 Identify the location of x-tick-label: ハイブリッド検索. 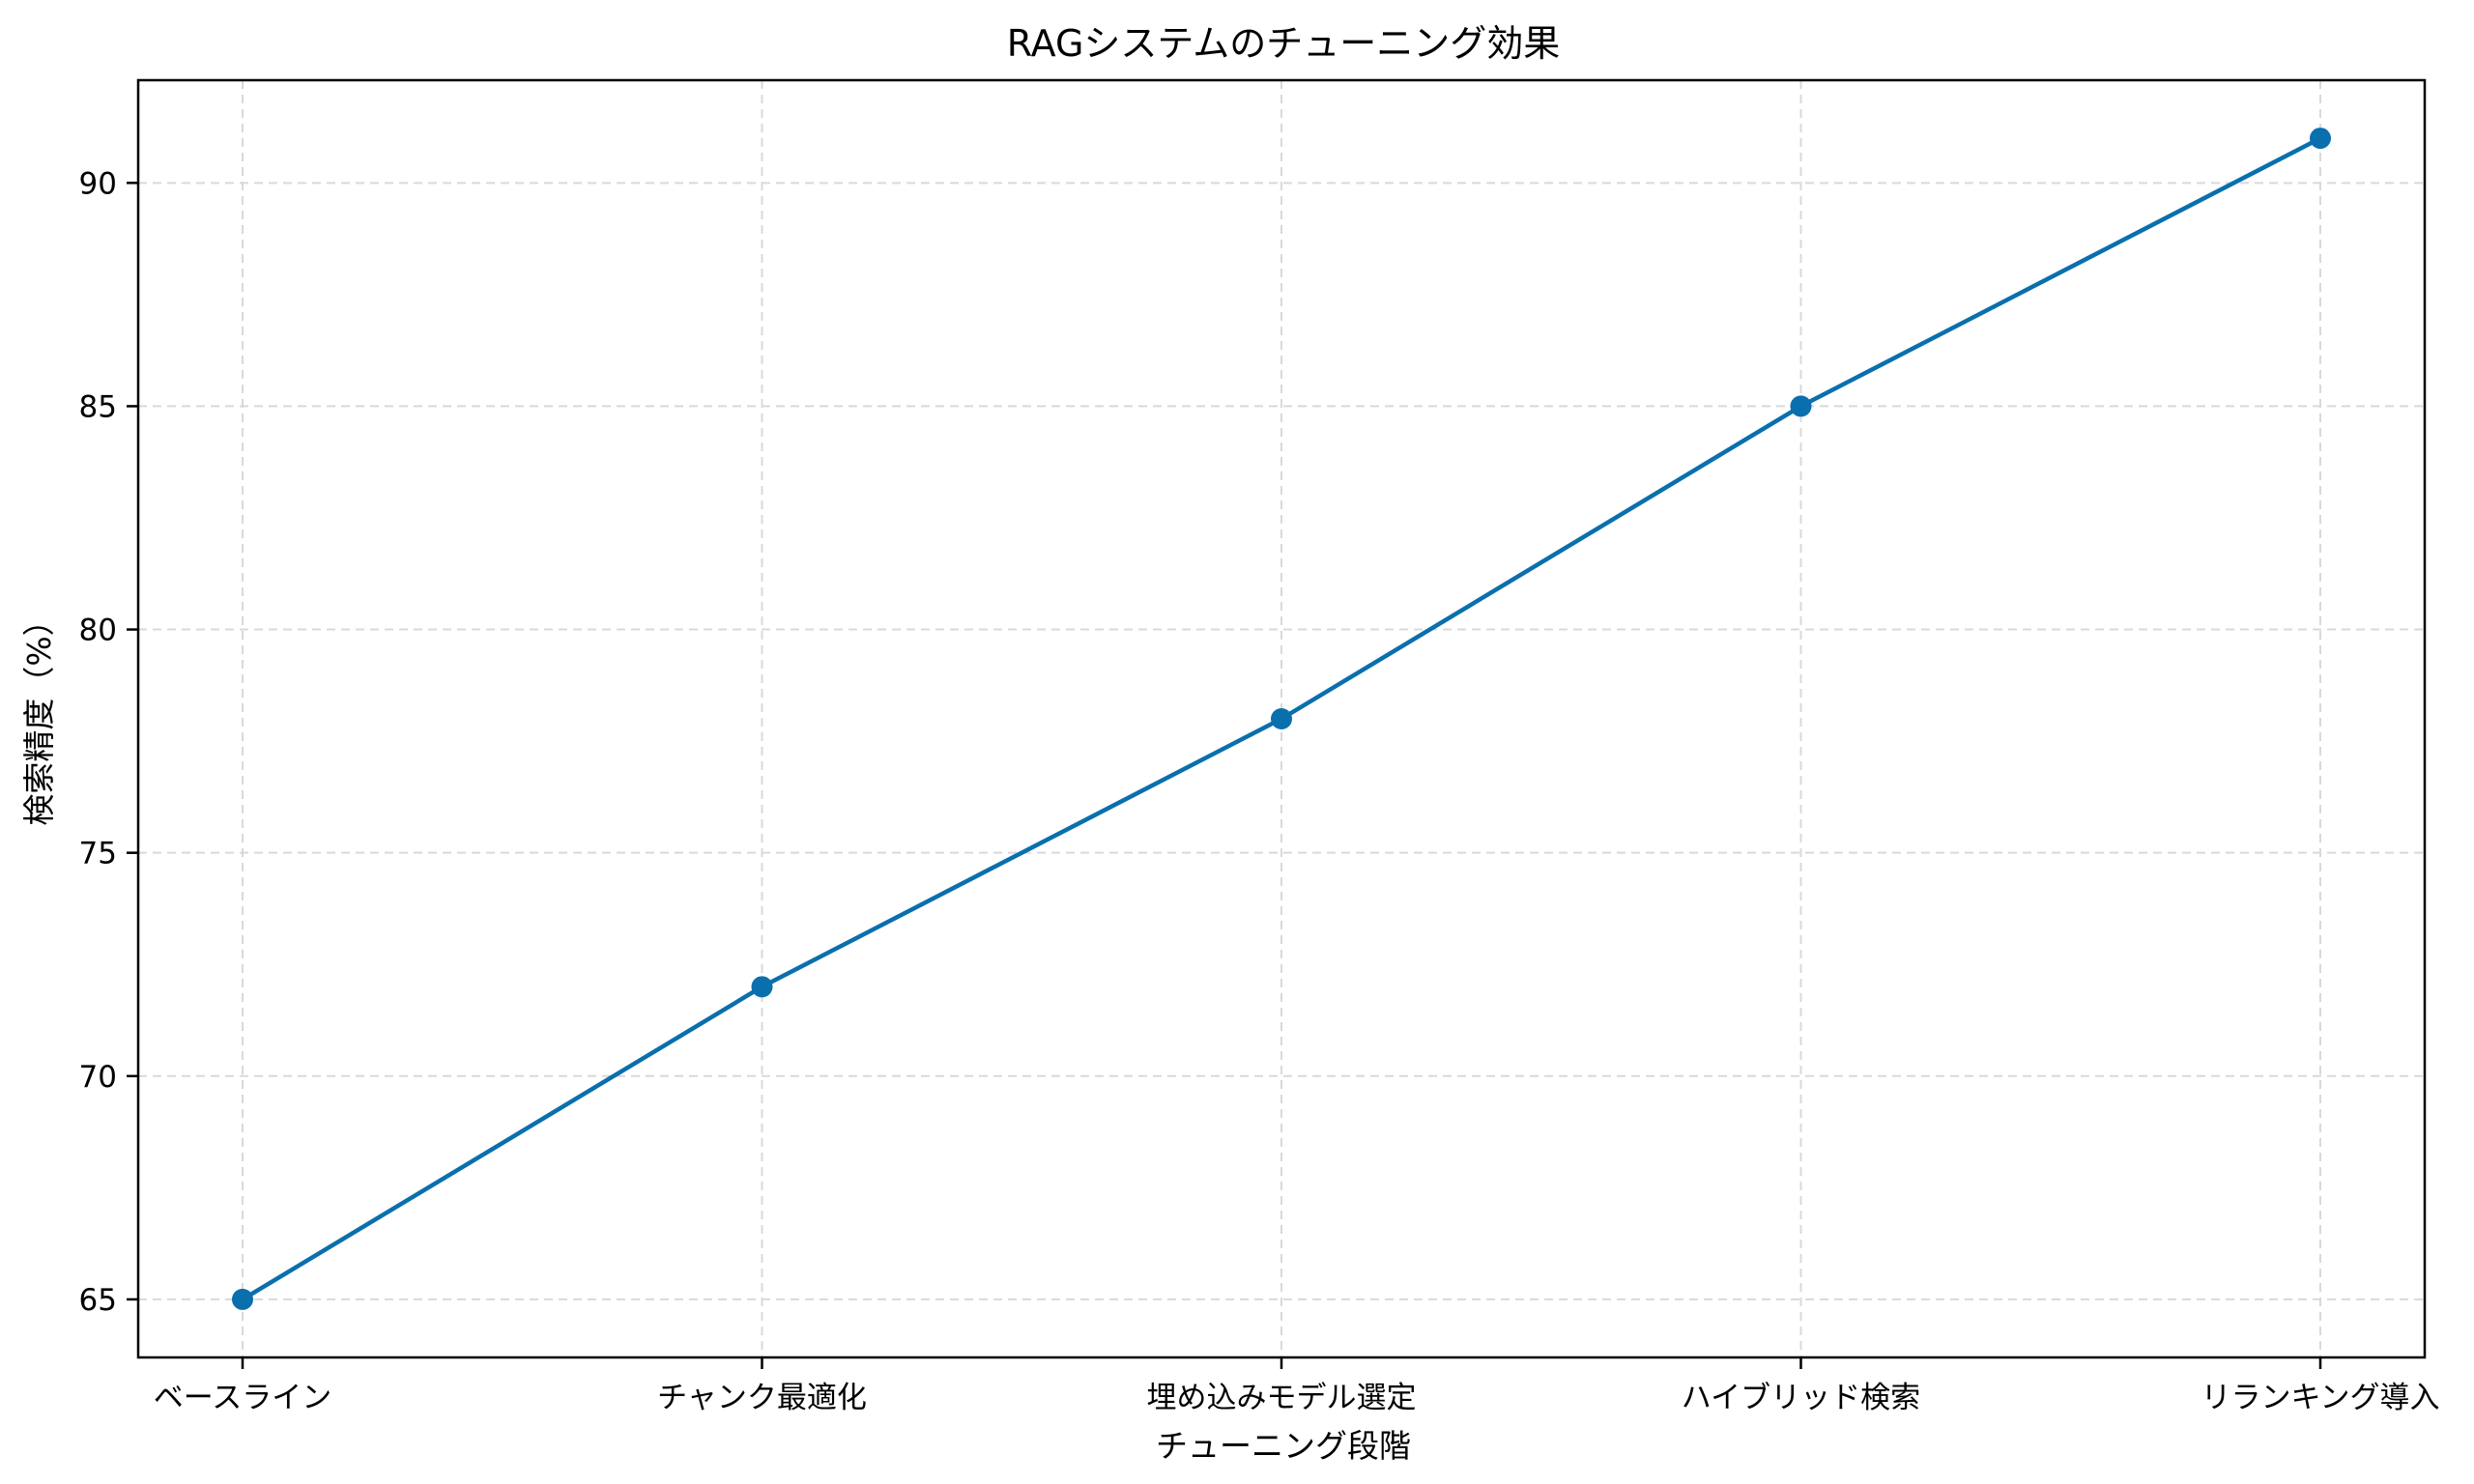
(1801, 1398).